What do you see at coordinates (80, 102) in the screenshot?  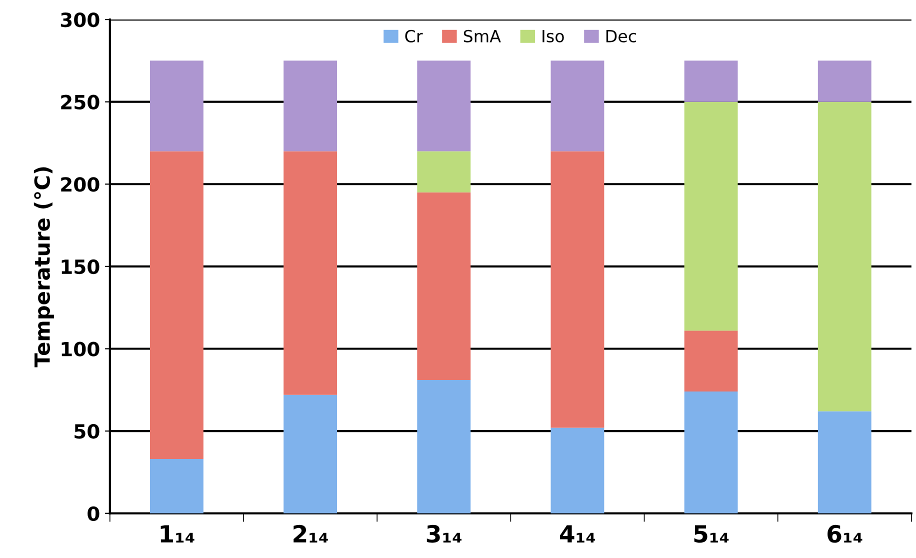 I see `y-tick-label: 250` at bounding box center [80, 102].